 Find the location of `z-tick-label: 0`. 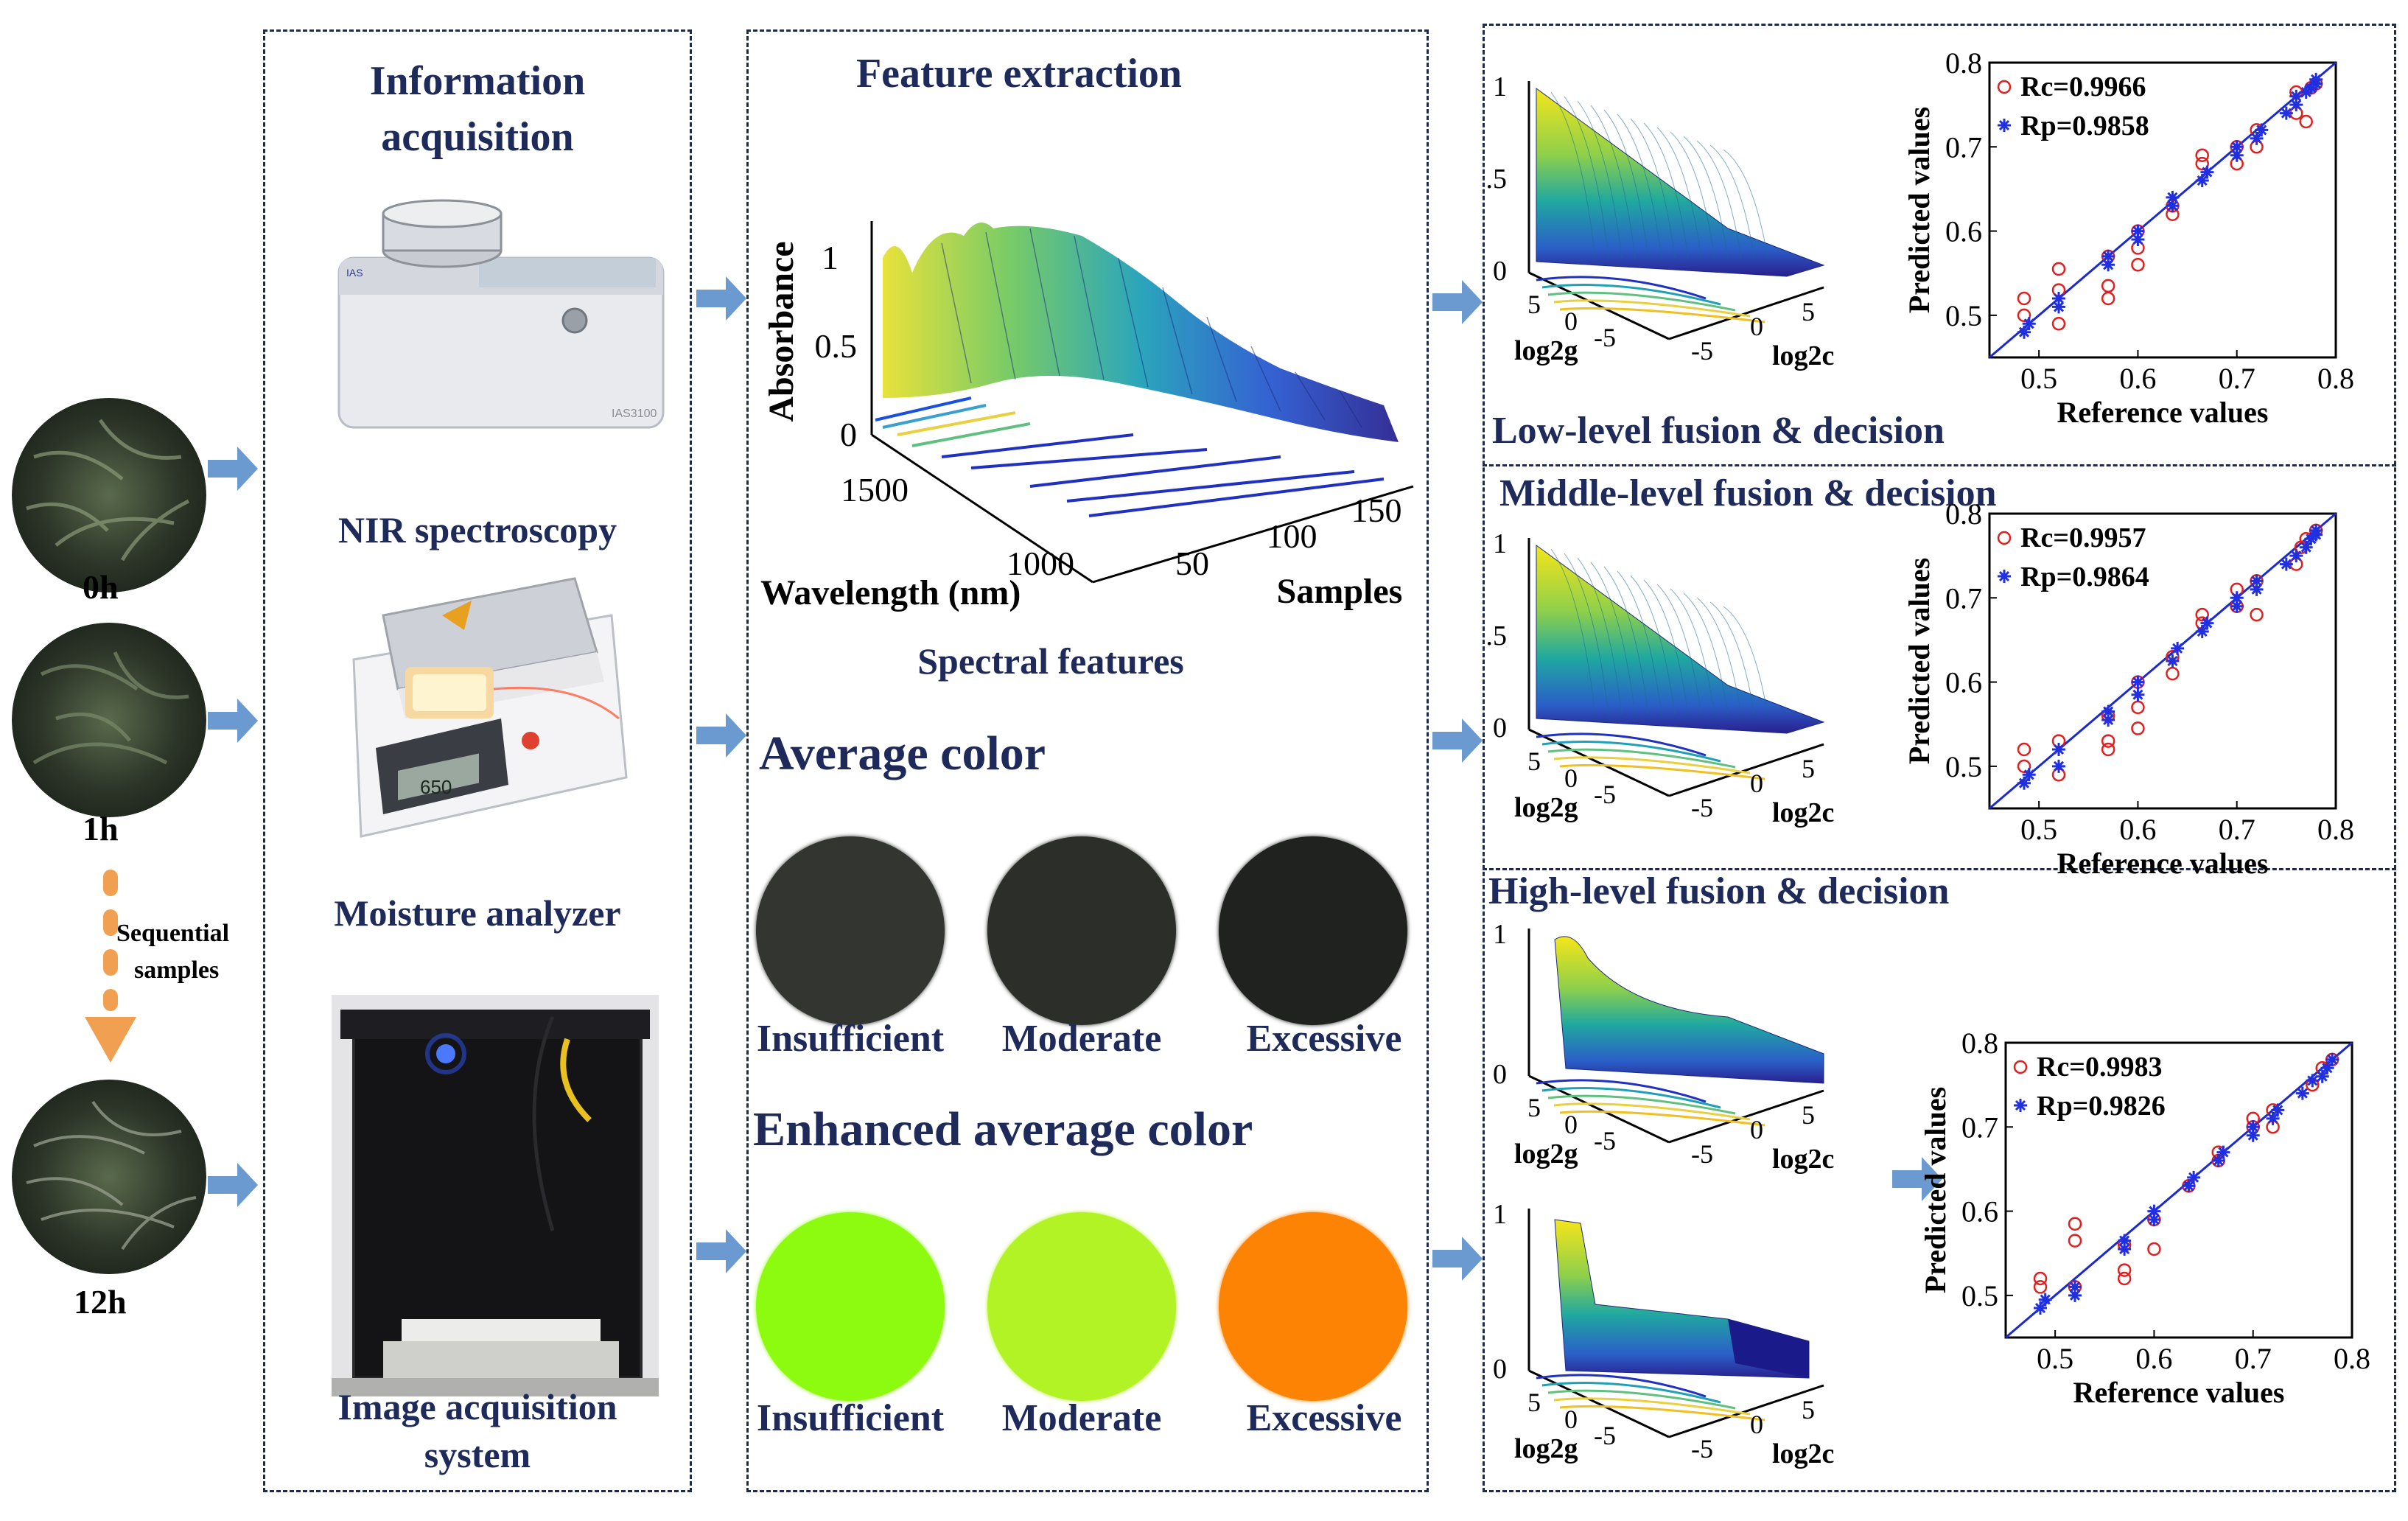

z-tick-label: 0 is located at coordinates (849, 434).